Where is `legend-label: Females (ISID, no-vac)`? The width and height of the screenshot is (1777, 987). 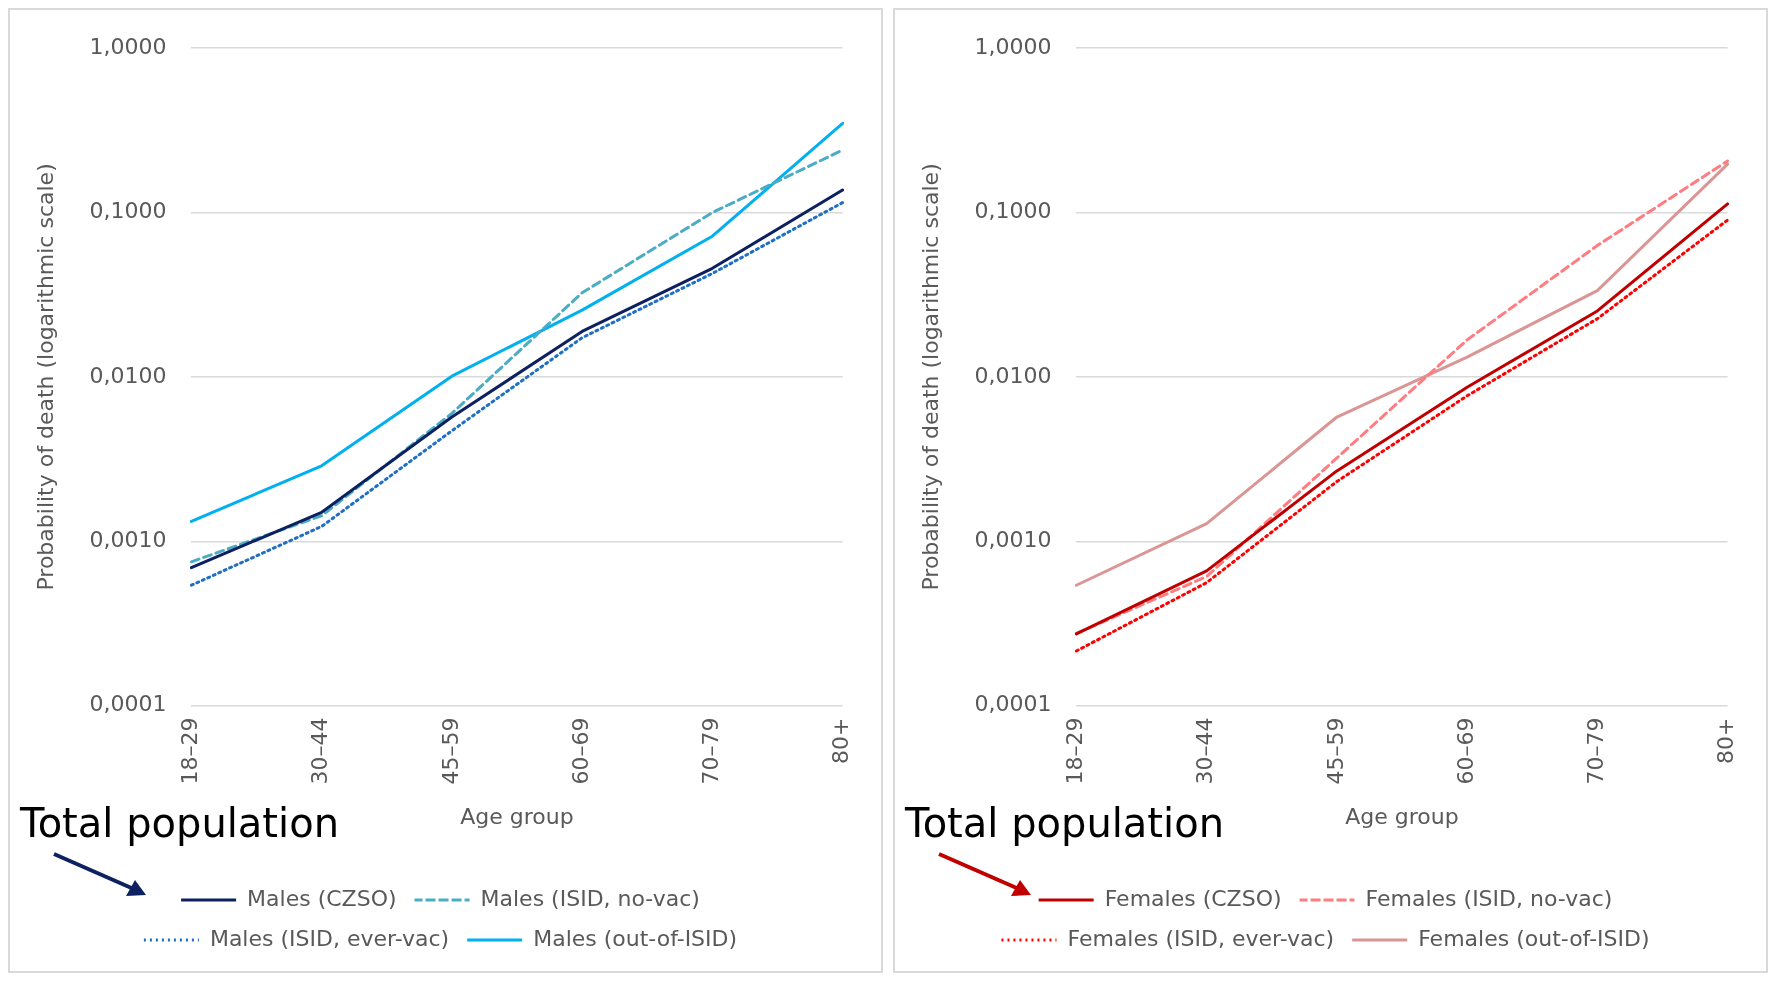
legend-label: Females (ISID, no-vac) is located at coordinates (1489, 898).